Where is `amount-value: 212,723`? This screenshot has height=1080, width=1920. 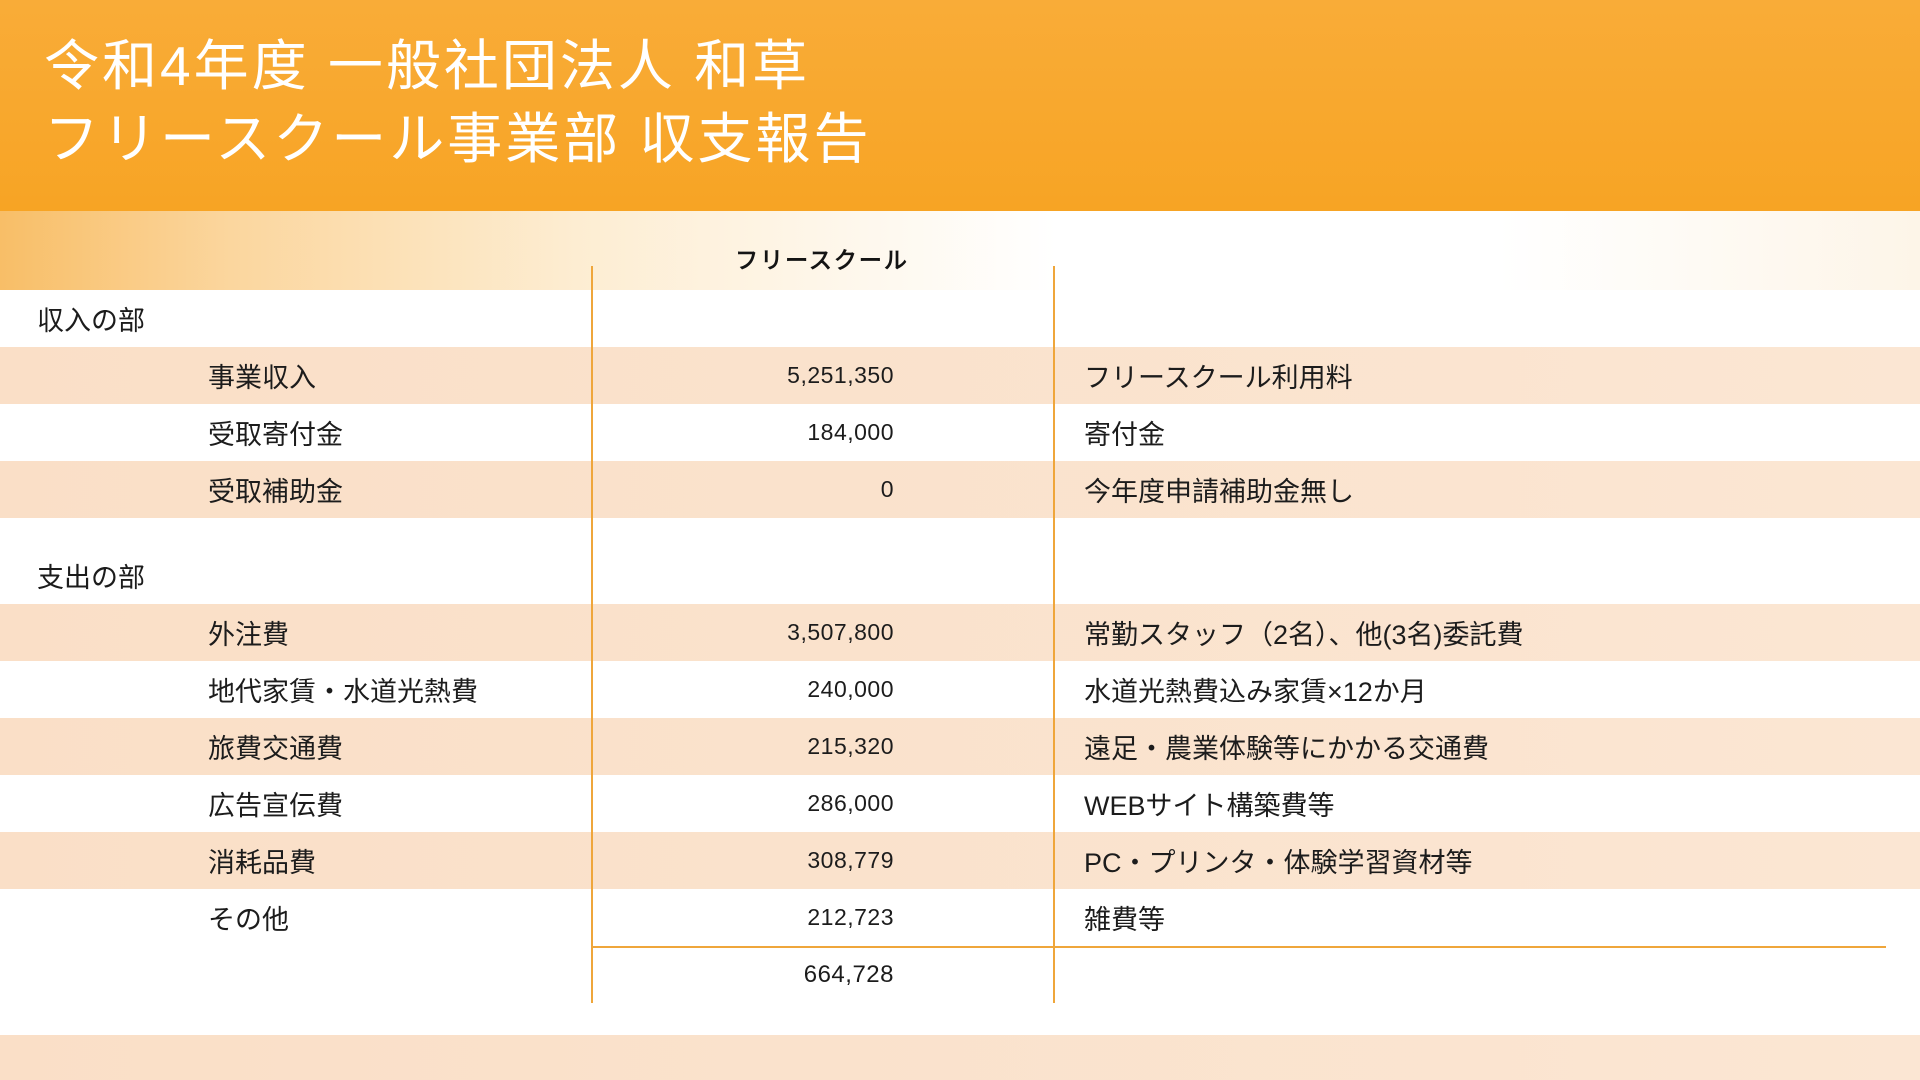
amount-value: 212,723 is located at coordinates (850, 917).